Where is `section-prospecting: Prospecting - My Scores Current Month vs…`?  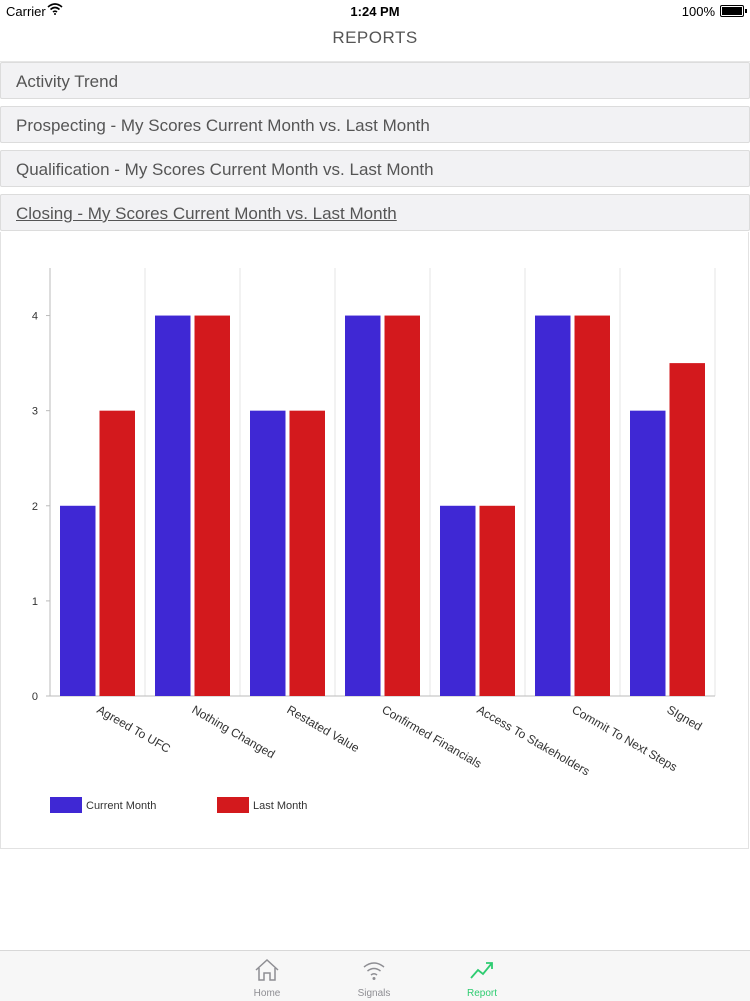 section-prospecting: Prospecting - My Scores Current Month vs… is located at coordinates (375, 124).